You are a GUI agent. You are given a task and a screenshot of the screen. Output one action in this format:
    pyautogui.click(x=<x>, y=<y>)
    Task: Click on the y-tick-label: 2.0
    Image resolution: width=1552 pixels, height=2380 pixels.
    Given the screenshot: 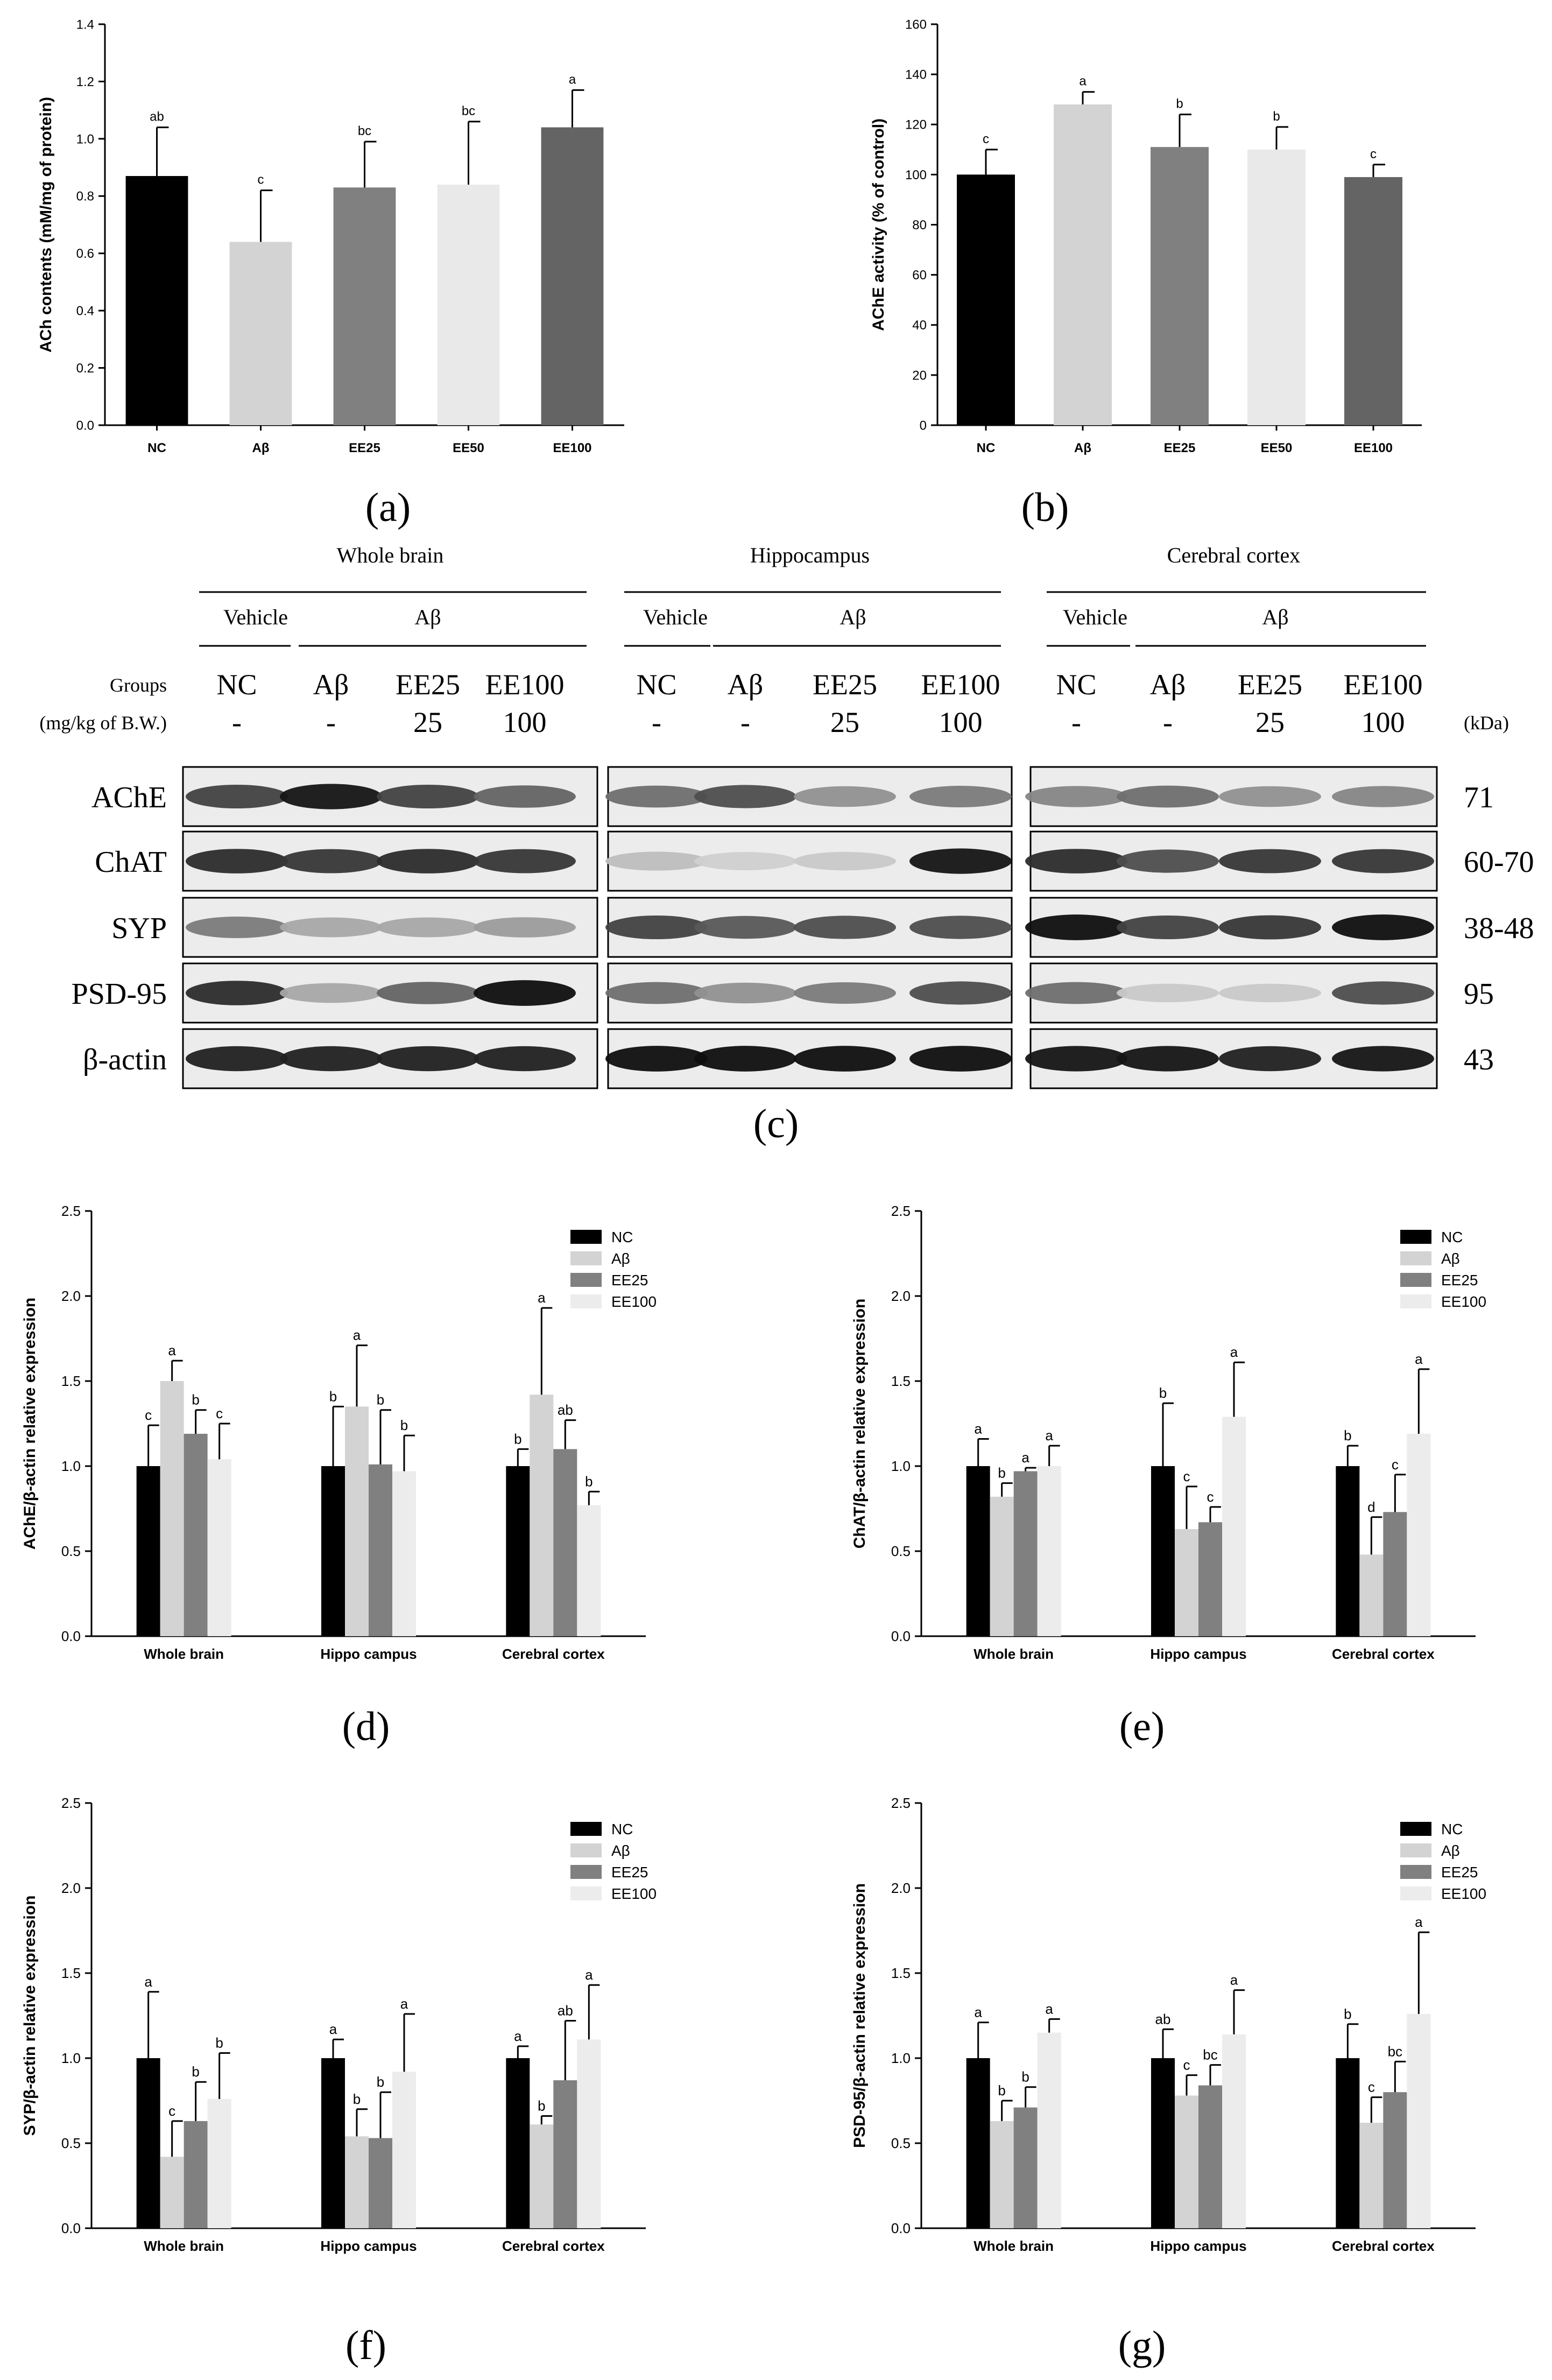 What is the action you would take?
    pyautogui.click(x=71, y=1888)
    